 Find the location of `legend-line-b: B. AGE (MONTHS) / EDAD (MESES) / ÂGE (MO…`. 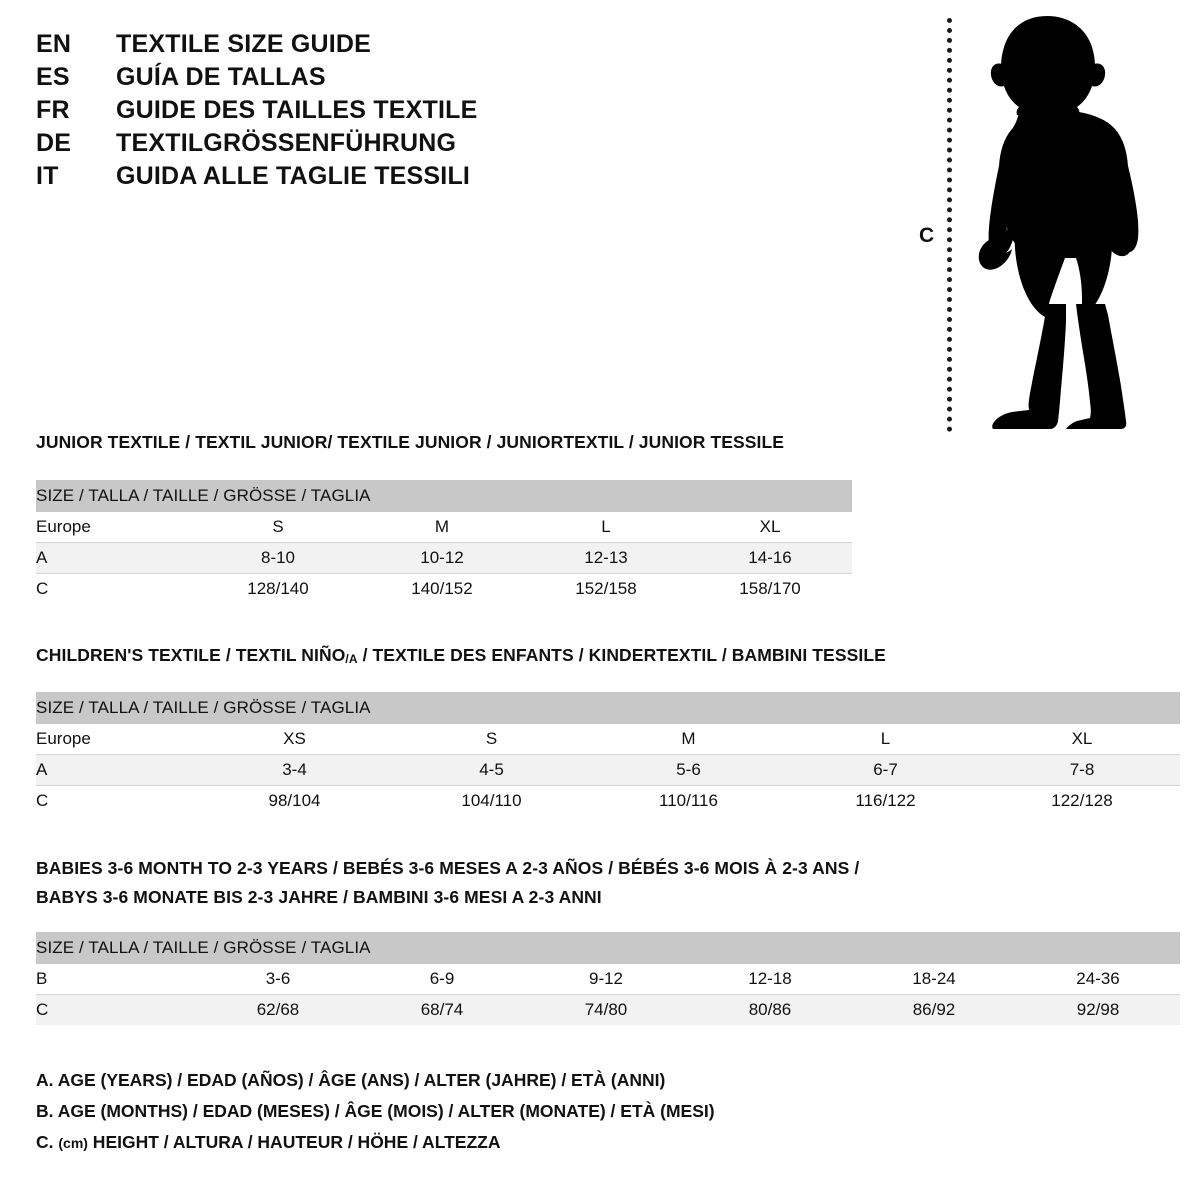

legend-line-b: B. AGE (MONTHS) / EDAD (MESES) / ÂGE (MO… is located at coordinates (375, 1111).